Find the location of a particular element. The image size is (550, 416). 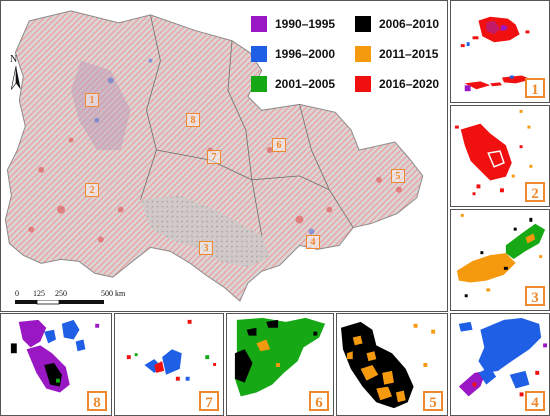

legend-item-1990-1995: 1990–1995 is located at coordinates (293, 24).